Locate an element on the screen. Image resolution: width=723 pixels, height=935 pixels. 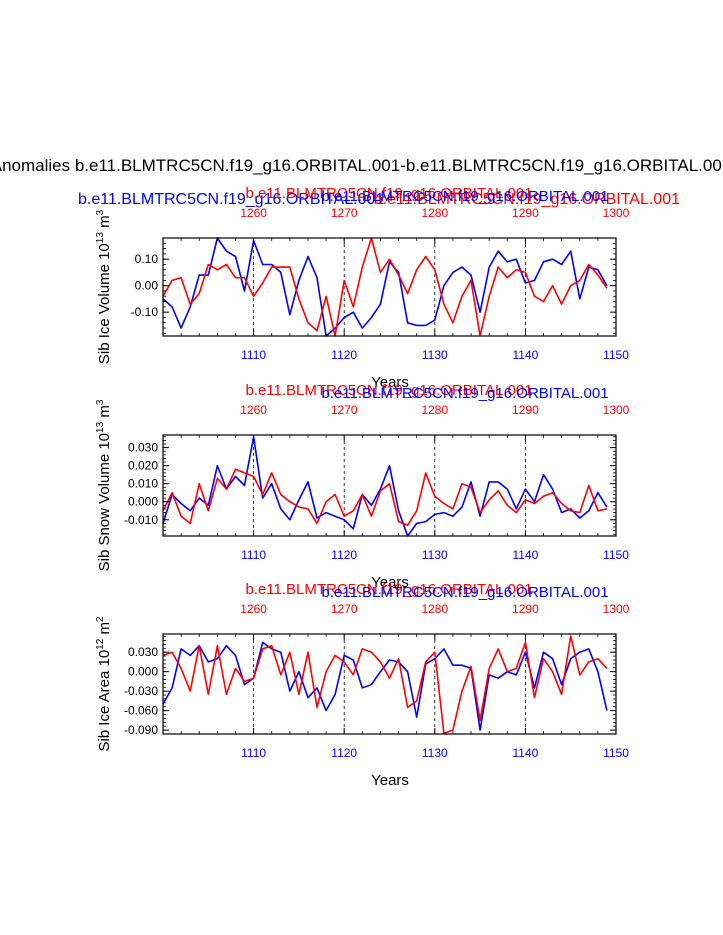
y-axis-label: Sib Ice Volume 1013 m3 is located at coordinates (104, 286).